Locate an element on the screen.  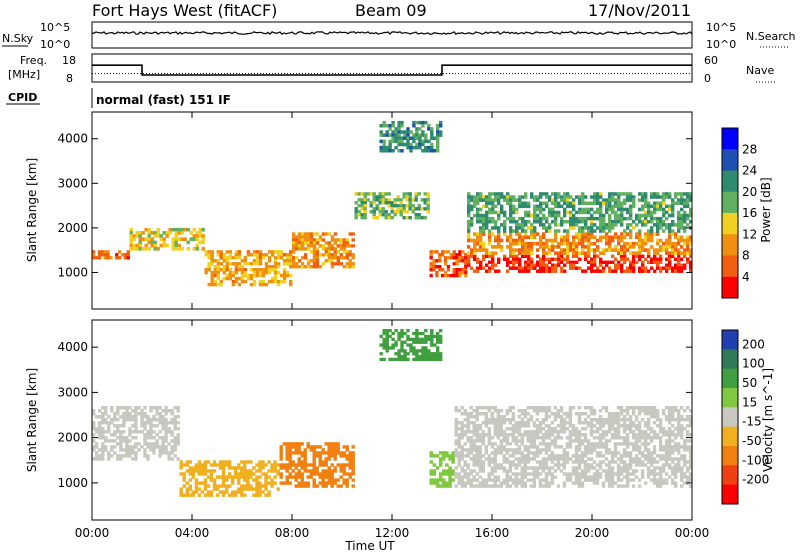
freq-frame is located at coordinates (392, 68).